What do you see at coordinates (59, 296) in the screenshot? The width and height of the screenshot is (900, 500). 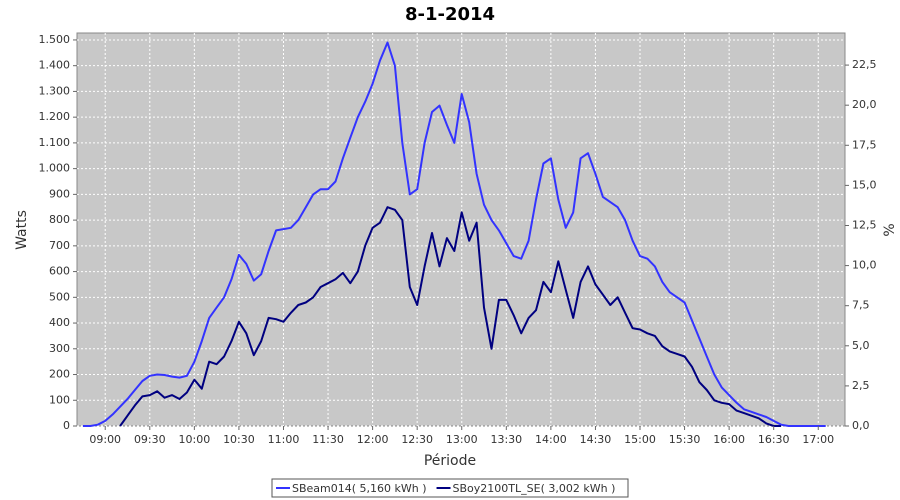 I see `y-tick-label: 500` at bounding box center [59, 296].